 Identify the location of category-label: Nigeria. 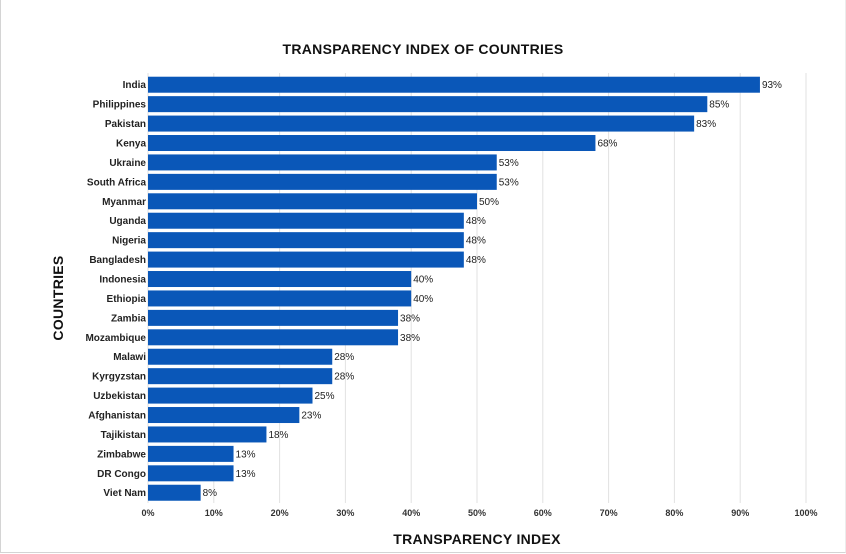
(129, 241).